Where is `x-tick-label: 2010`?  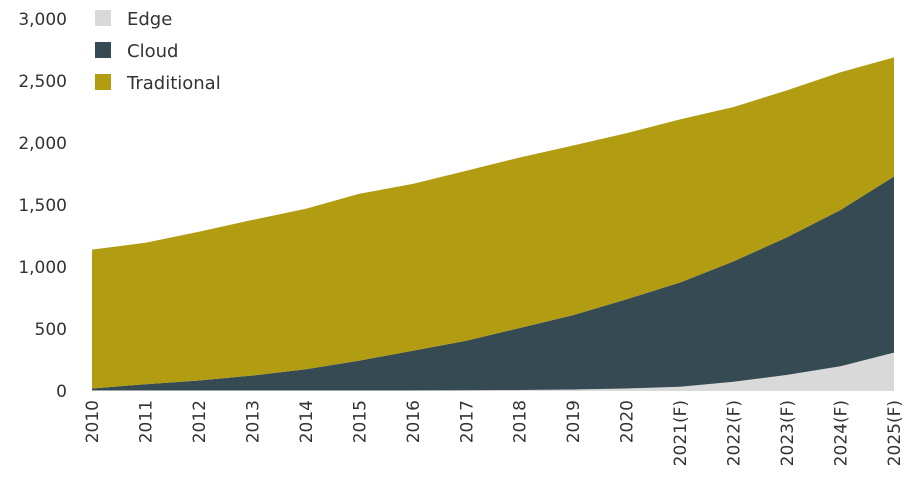
x-tick-label: 2010 is located at coordinates (93, 421).